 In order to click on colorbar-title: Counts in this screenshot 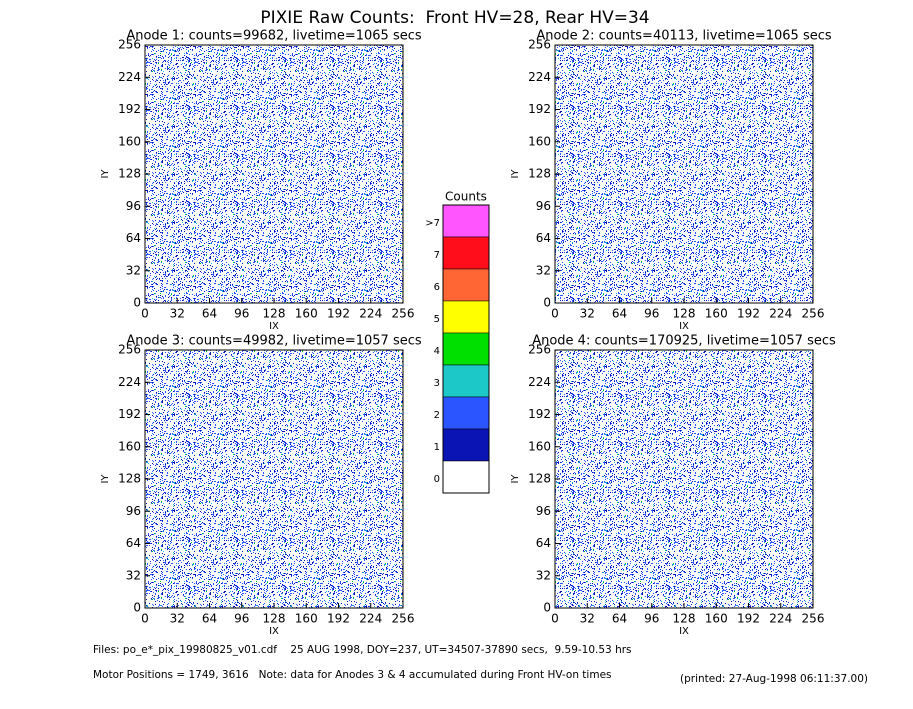, I will do `click(466, 197)`.